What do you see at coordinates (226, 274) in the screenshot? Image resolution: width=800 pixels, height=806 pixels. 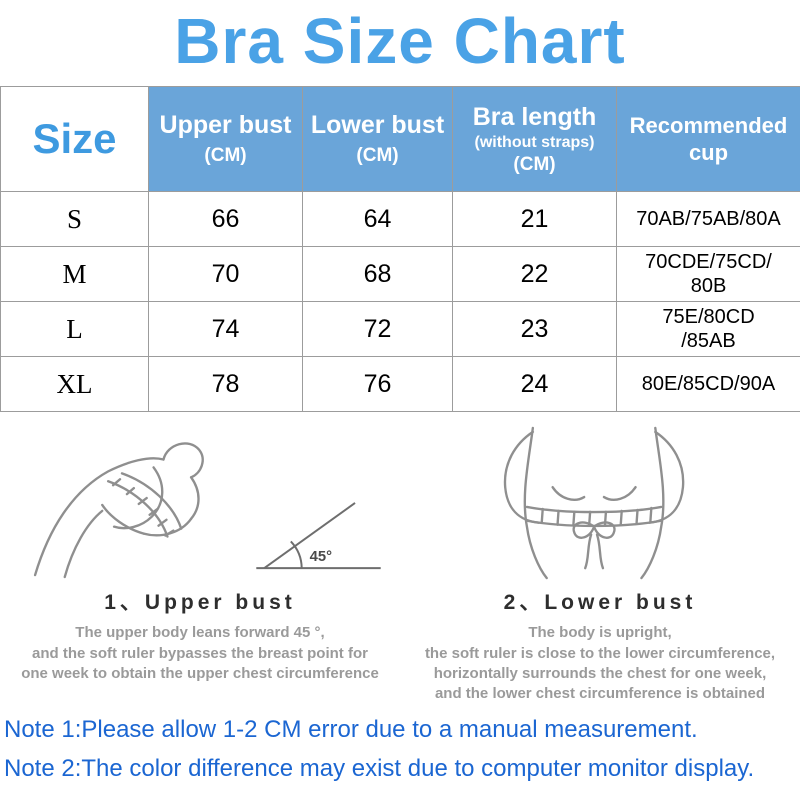 I see `upper-bust-value: 70` at bounding box center [226, 274].